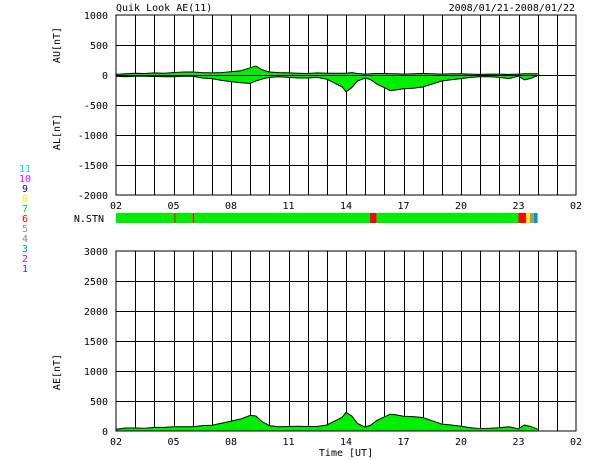  What do you see at coordinates (93, 166) in the screenshot?
I see `y-tick-label: -1500` at bounding box center [93, 166].